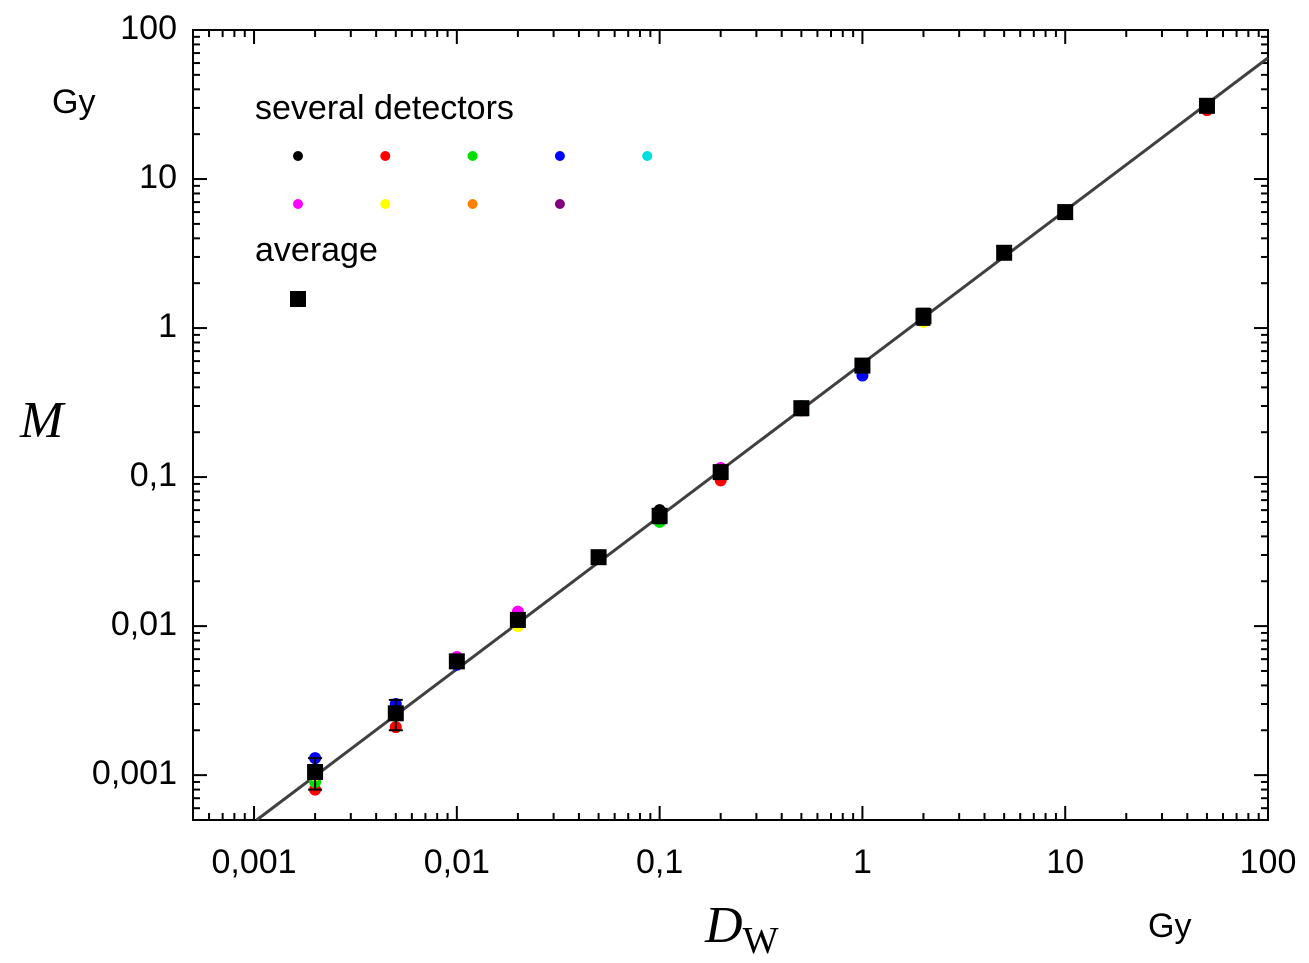 The width and height of the screenshot is (1309, 963). What do you see at coordinates (1065, 862) in the screenshot?
I see `x-tick-label: 10` at bounding box center [1065, 862].